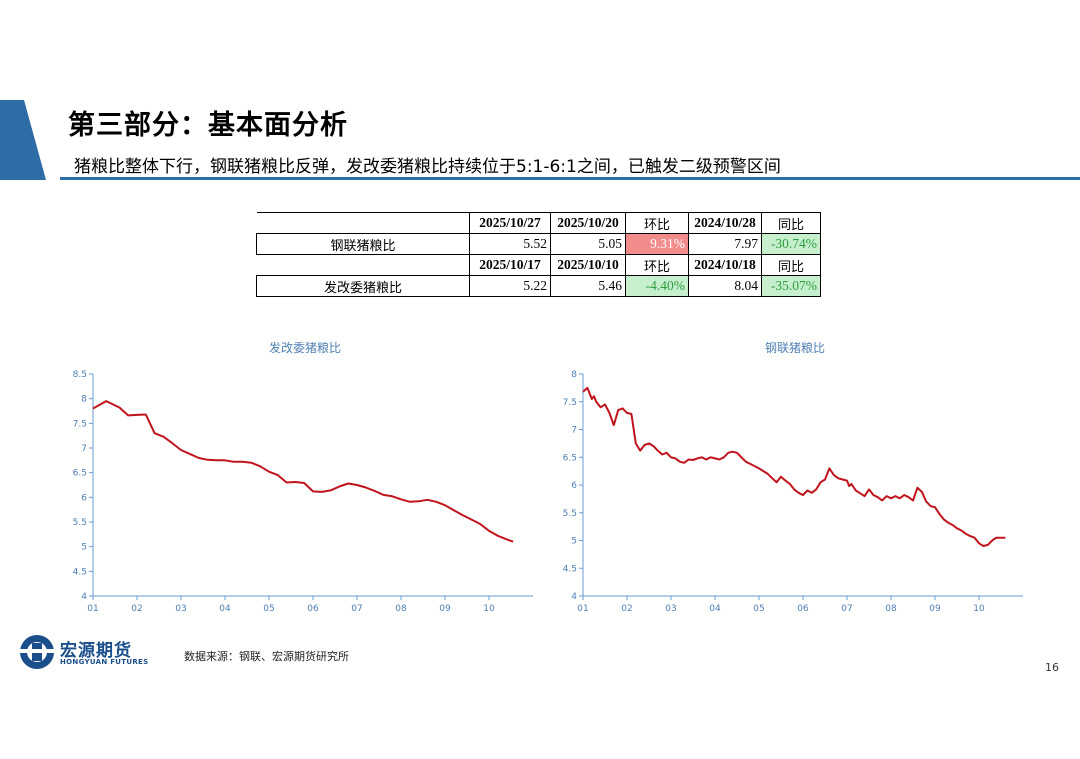 The width and height of the screenshot is (1080, 759). I want to click on table-header-row: 2025/10/17 2025/10/10 环比 2024/10/18 同比, so click(538, 265).